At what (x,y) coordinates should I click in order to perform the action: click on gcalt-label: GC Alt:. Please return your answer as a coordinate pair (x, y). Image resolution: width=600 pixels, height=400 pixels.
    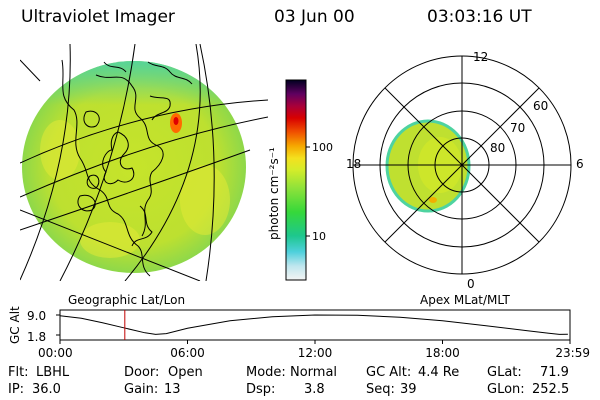
    Looking at the image, I should click on (389, 372).